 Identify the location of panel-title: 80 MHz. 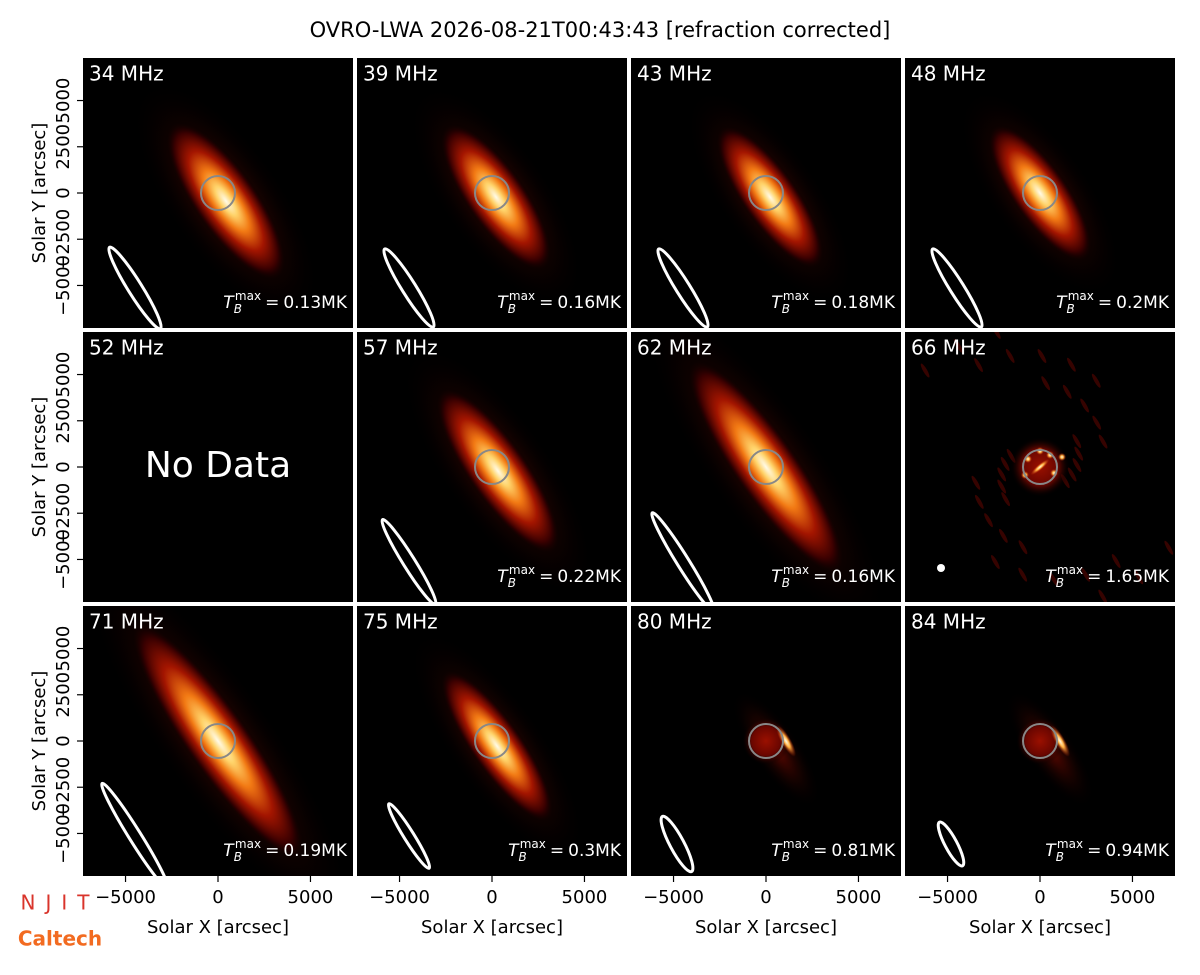
(674, 622).